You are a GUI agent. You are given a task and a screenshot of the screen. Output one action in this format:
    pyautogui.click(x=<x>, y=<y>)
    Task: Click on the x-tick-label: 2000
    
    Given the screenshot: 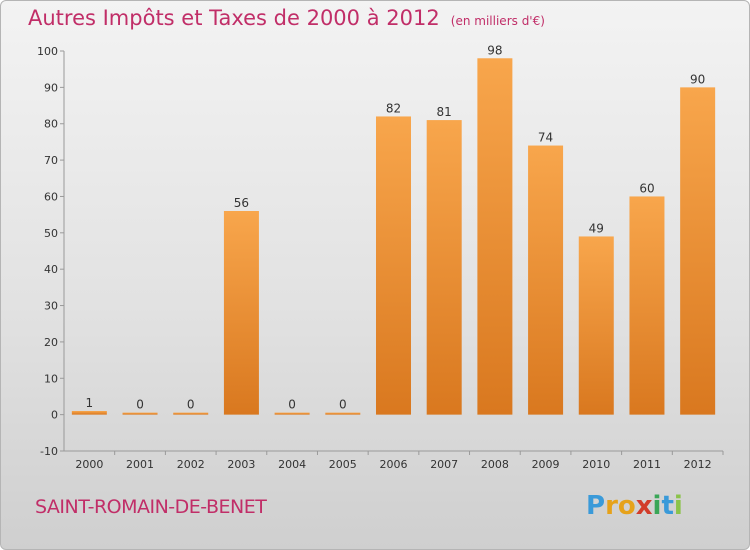 What is the action you would take?
    pyautogui.click(x=89, y=464)
    